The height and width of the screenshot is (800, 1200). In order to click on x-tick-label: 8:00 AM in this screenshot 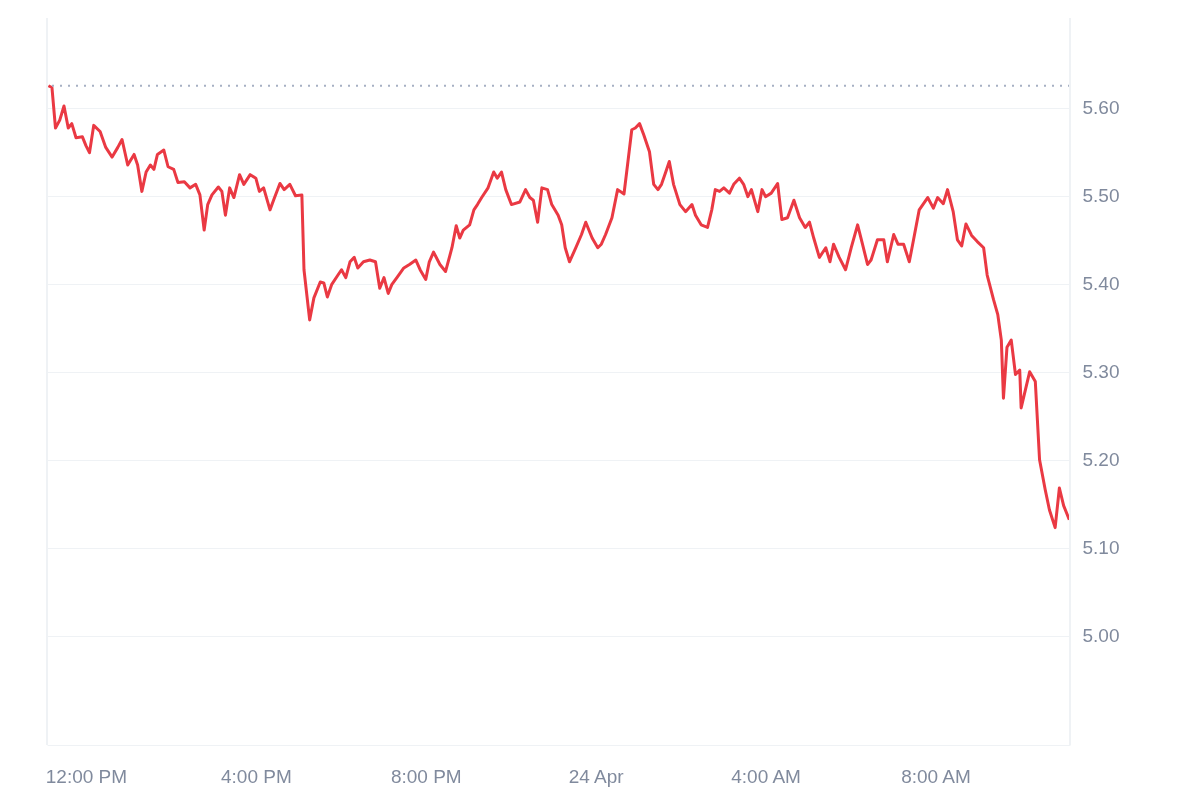, I will do `click(936, 776)`.